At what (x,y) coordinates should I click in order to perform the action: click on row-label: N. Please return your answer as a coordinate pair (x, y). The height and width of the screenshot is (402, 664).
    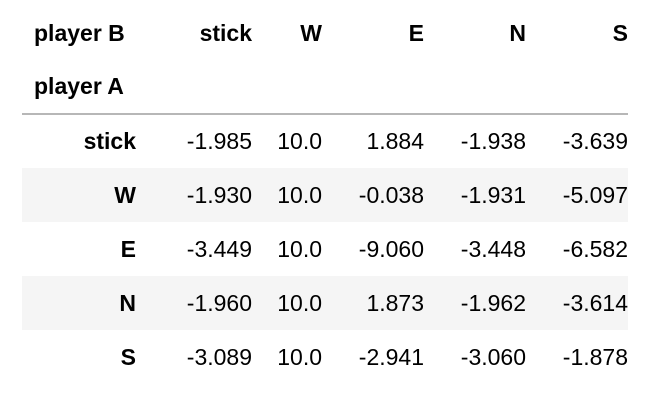
    Looking at the image, I should click on (127, 302).